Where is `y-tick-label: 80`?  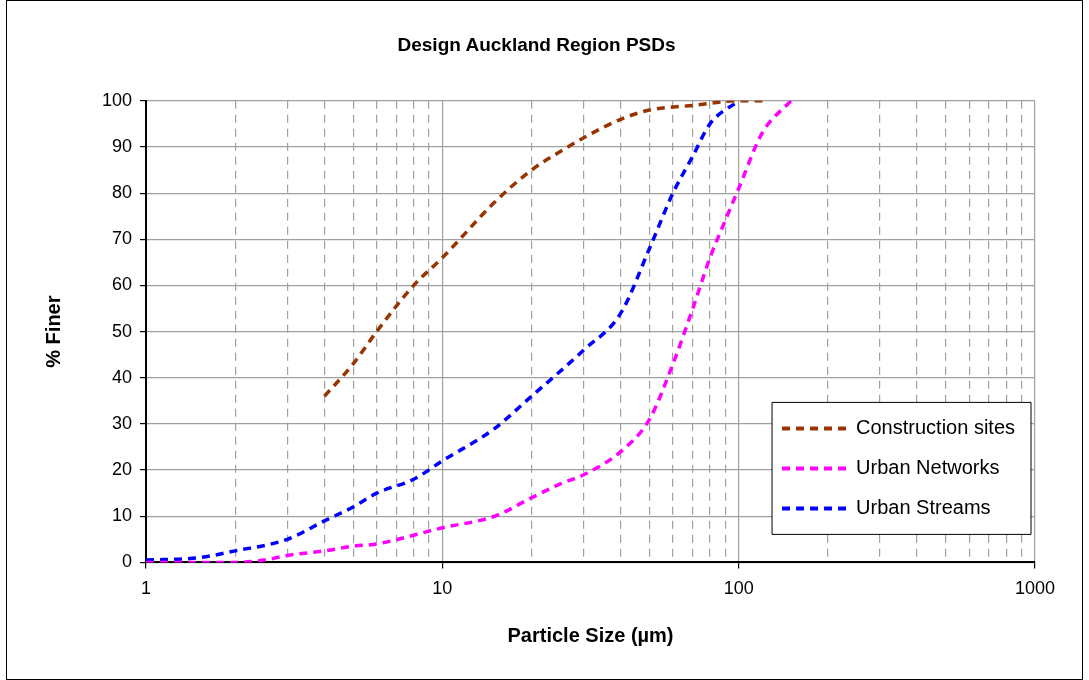 y-tick-label: 80 is located at coordinates (122, 192).